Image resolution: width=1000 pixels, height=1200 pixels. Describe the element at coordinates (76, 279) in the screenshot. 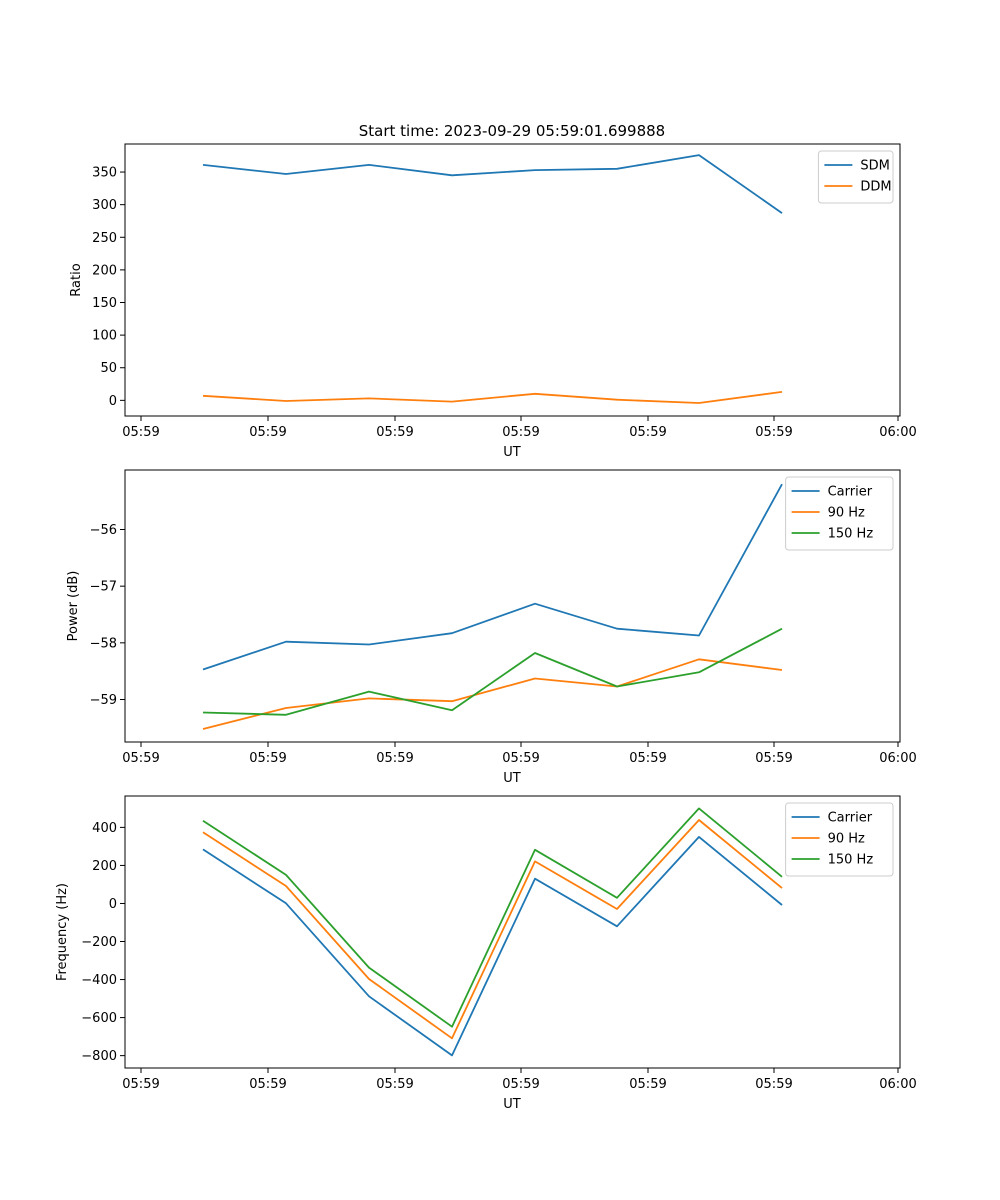

I see `y-axis-label: Ratio` at that location.